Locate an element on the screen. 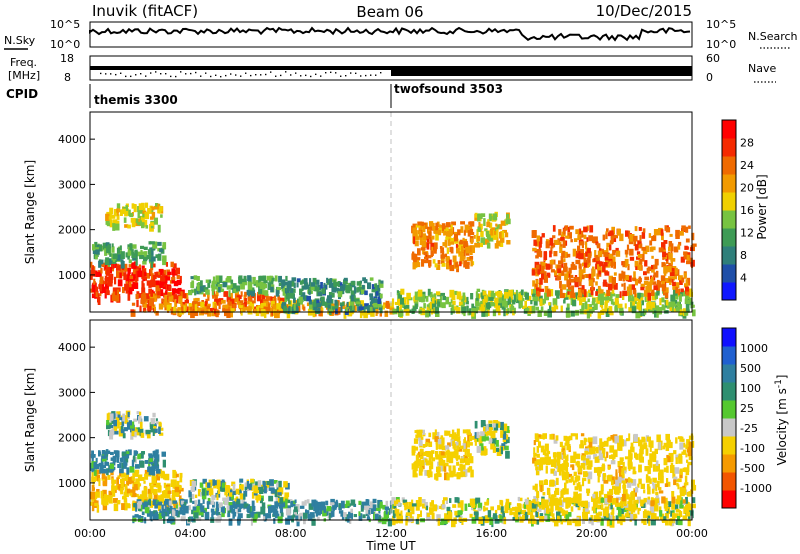  power-ylabel: Slant Range [km] is located at coordinates (30, 212).